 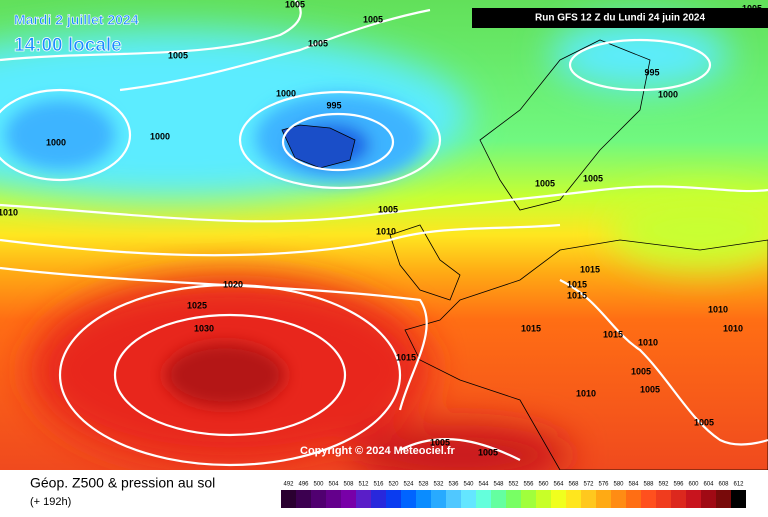 I want to click on run-banner, so click(x=620, y=18).